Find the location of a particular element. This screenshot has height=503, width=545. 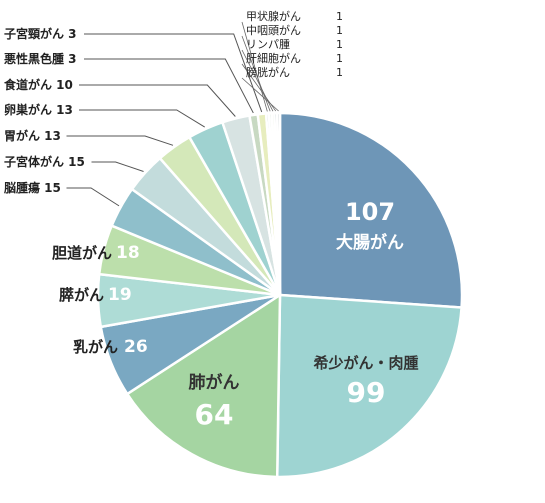

slice-17-value-label: 1 is located at coordinates (339, 72).